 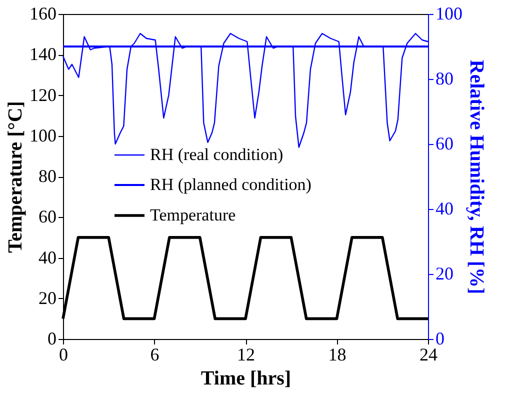 What do you see at coordinates (43, 54) in the screenshot?
I see `y-tick-label: 140` at bounding box center [43, 54].